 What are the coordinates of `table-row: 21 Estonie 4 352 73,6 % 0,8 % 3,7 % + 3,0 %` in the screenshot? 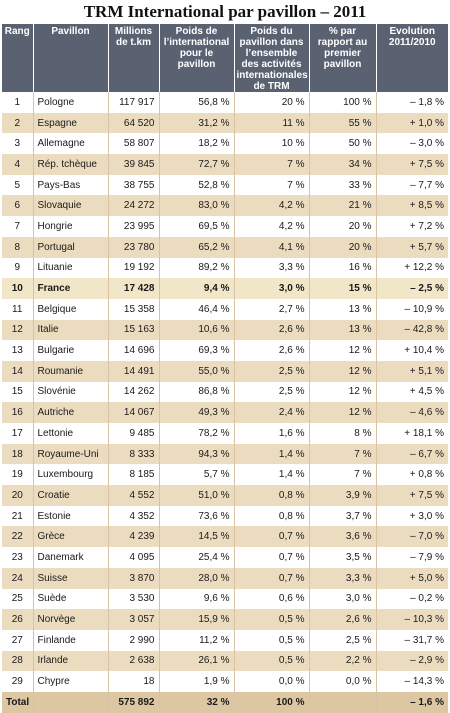 It's located at (225, 516).